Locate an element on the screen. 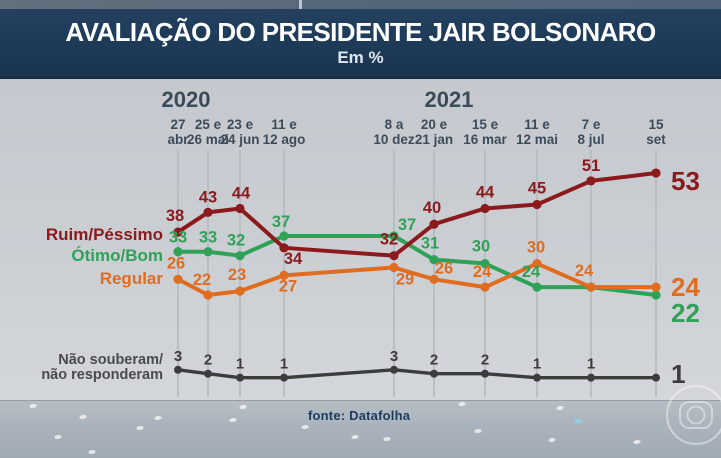 Image resolution: width=721 pixels, height=458 pixels. video-bottom-strip is located at coordinates (360, 429).